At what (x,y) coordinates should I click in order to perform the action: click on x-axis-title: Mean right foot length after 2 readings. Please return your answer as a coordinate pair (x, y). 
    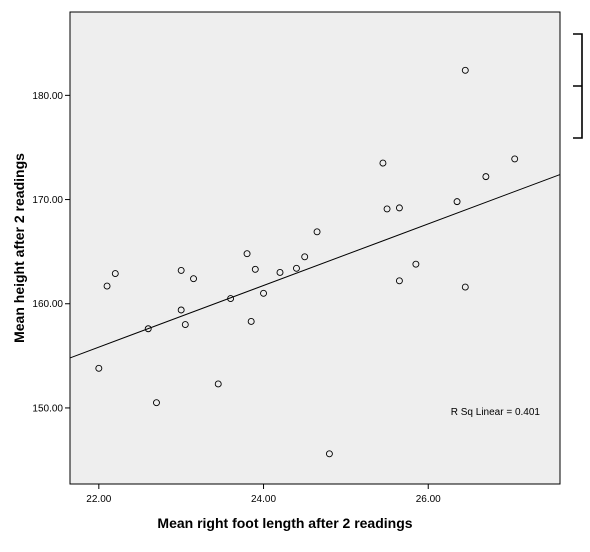
    Looking at the image, I should click on (284, 523).